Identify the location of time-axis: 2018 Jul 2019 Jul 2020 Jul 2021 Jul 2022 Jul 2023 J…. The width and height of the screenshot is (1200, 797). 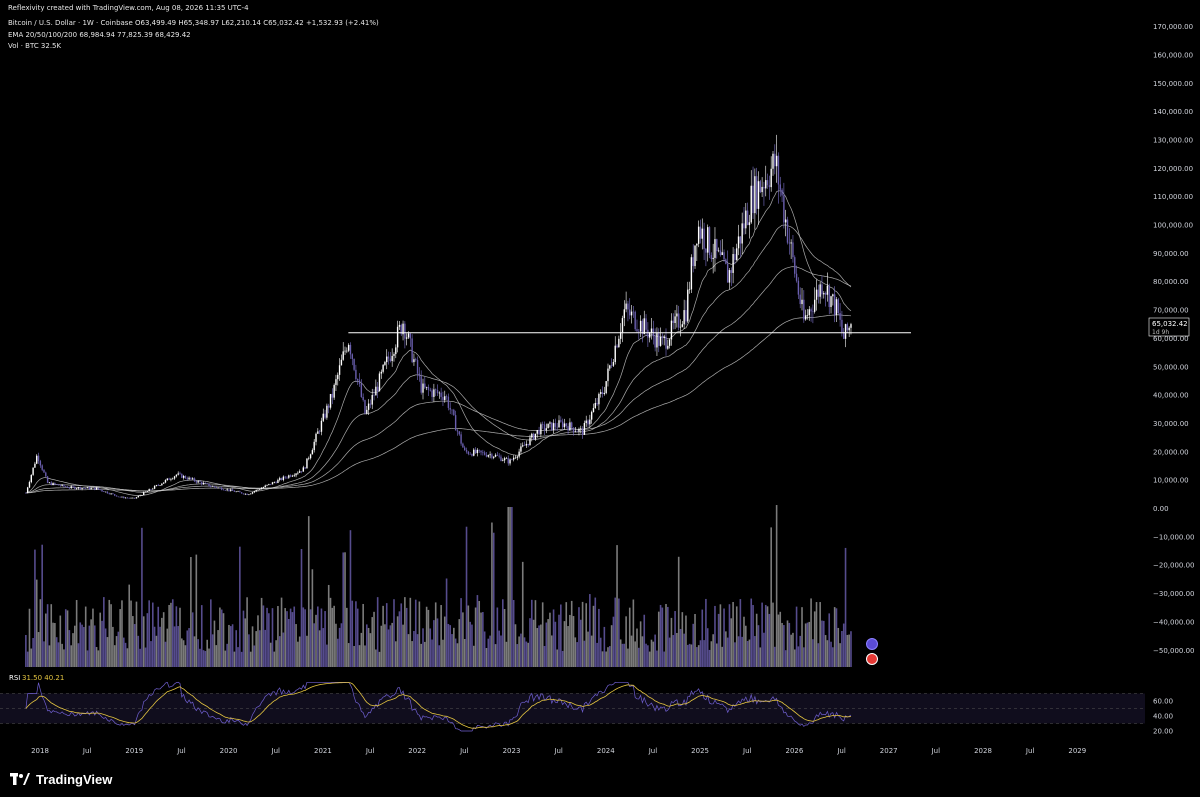
(558, 751).